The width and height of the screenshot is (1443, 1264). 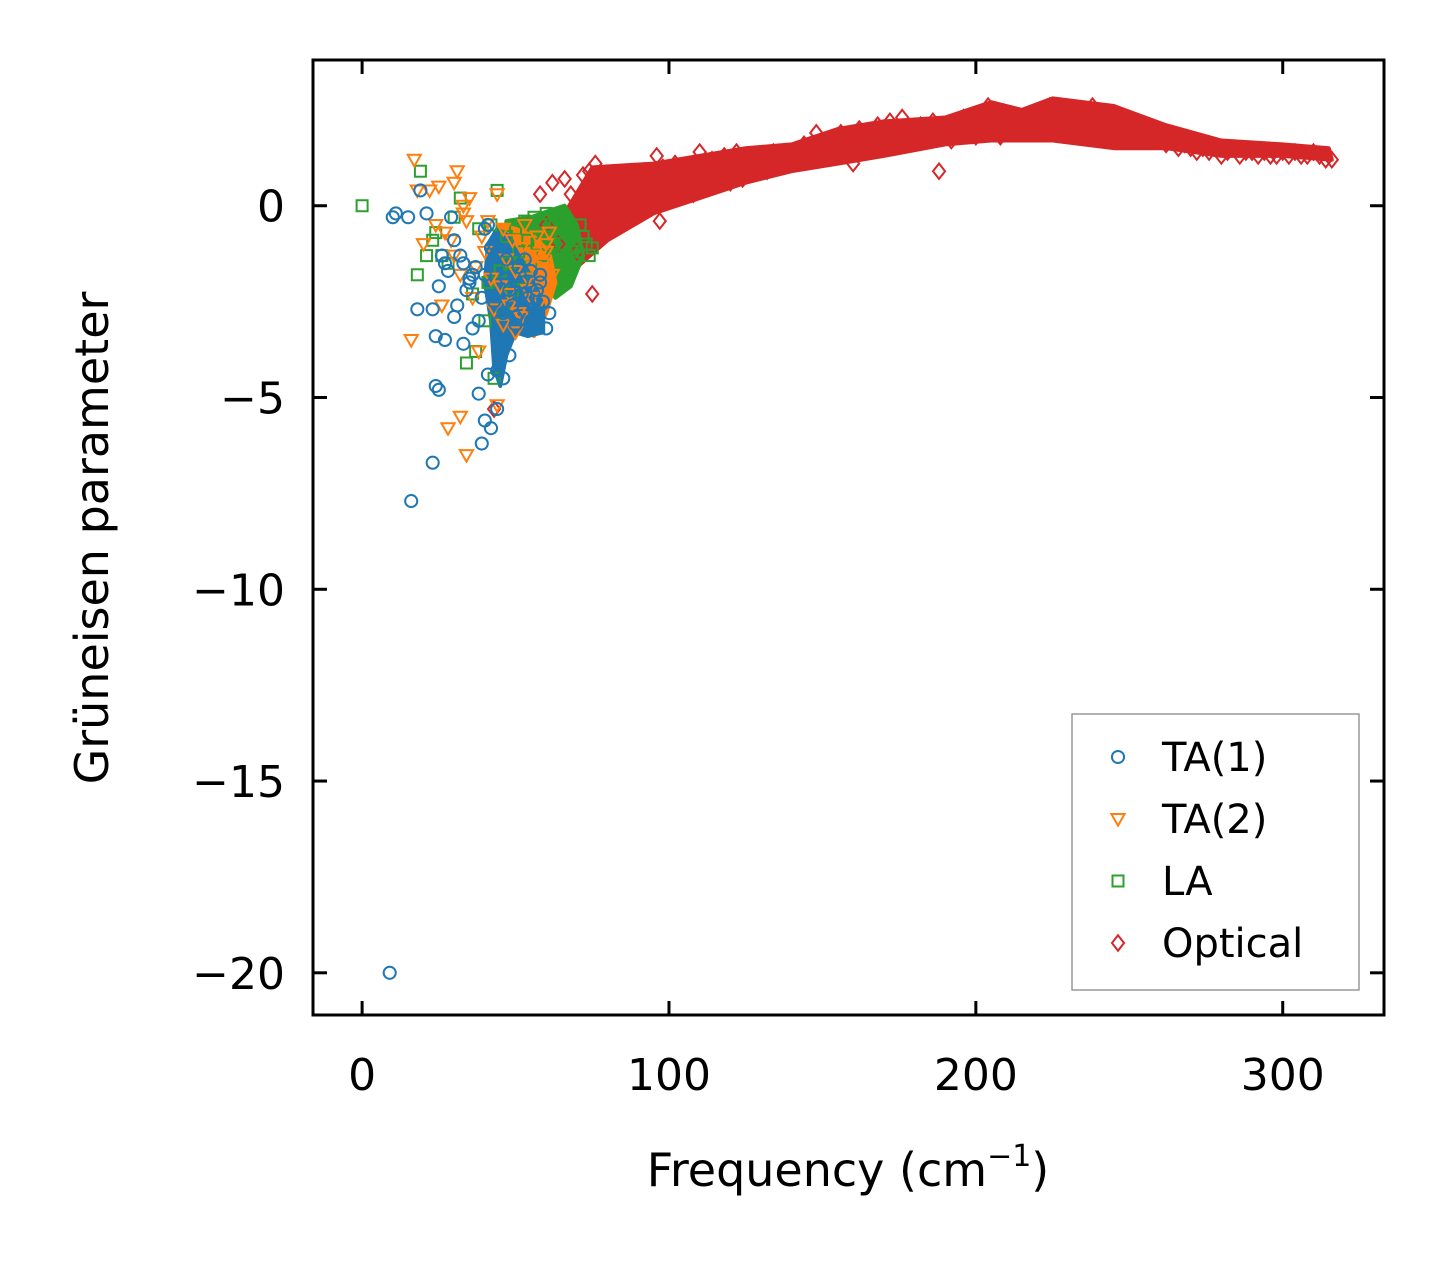 I want to click on x-tick-label: 0, so click(x=362, y=1075).